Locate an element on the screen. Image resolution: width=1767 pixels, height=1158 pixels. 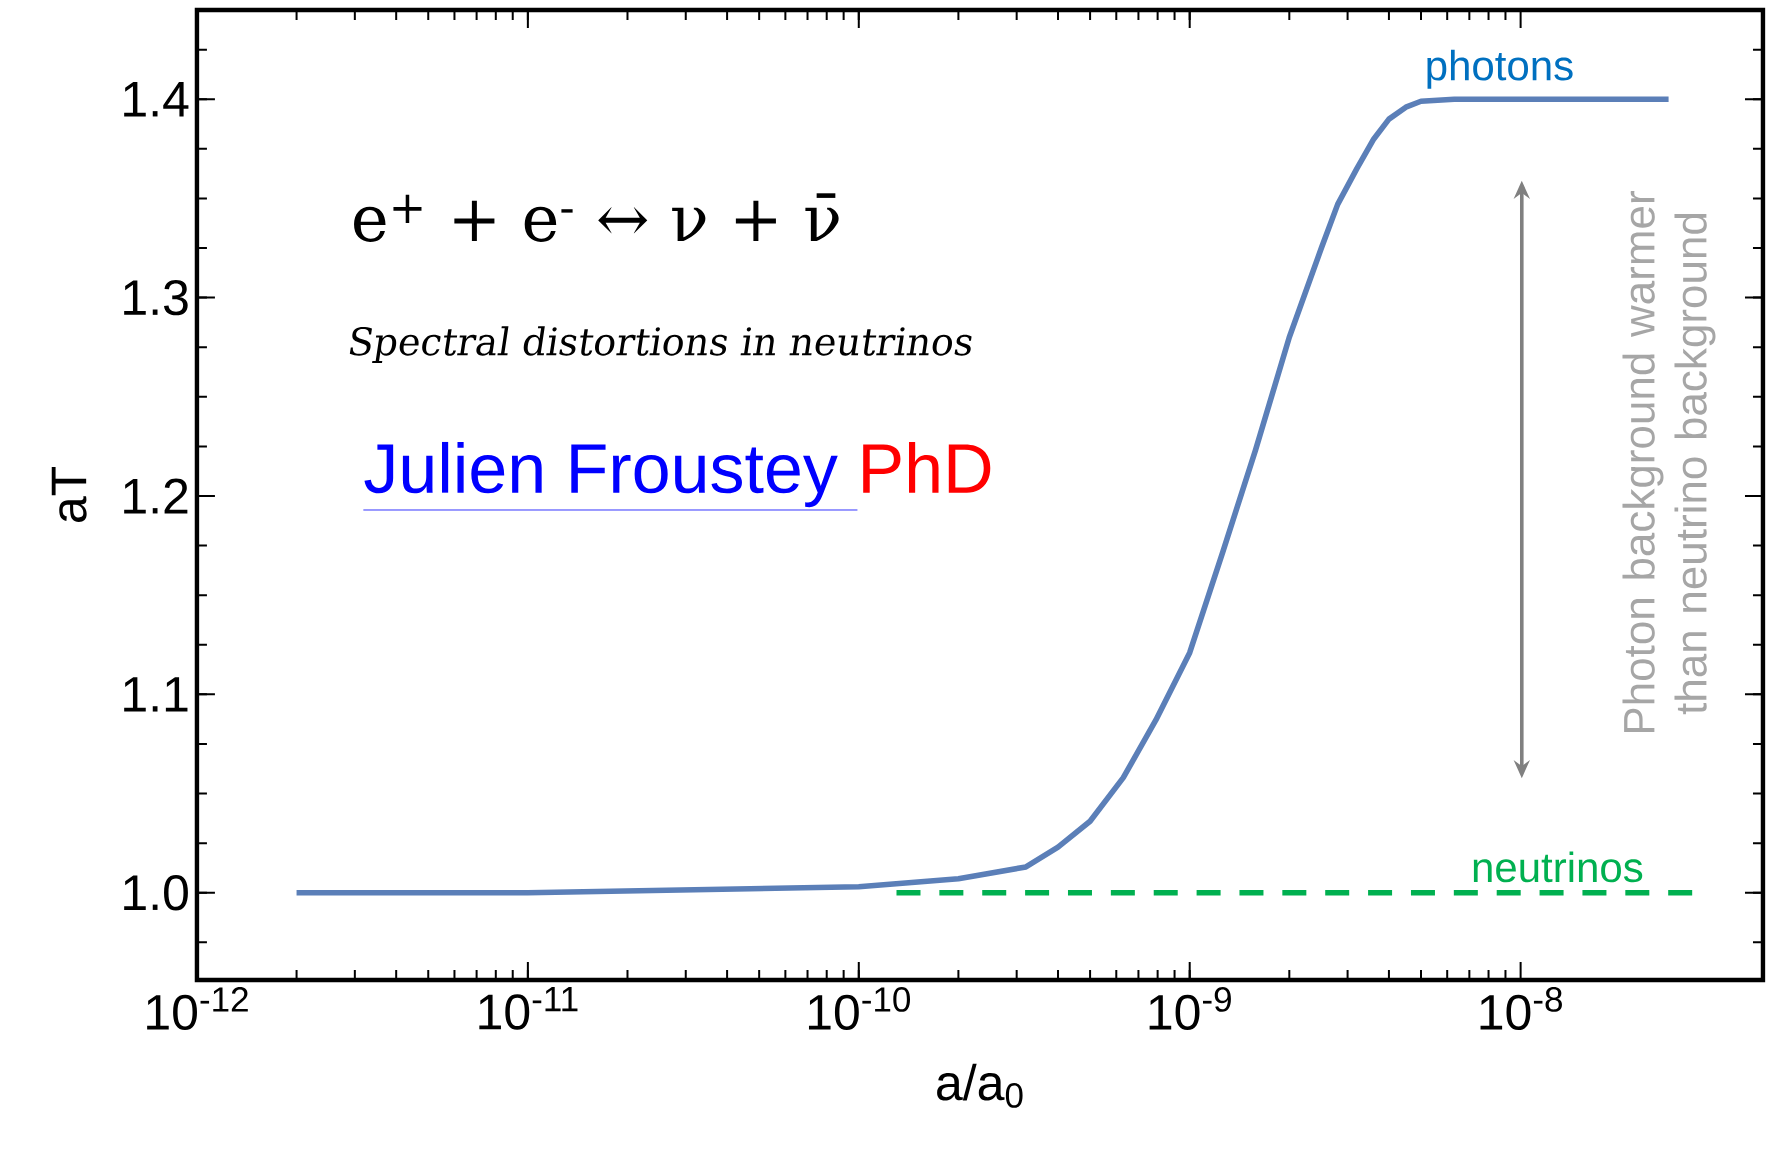
x-tick-label: 10$^{-8}$ is located at coordinates (1521, 1009).